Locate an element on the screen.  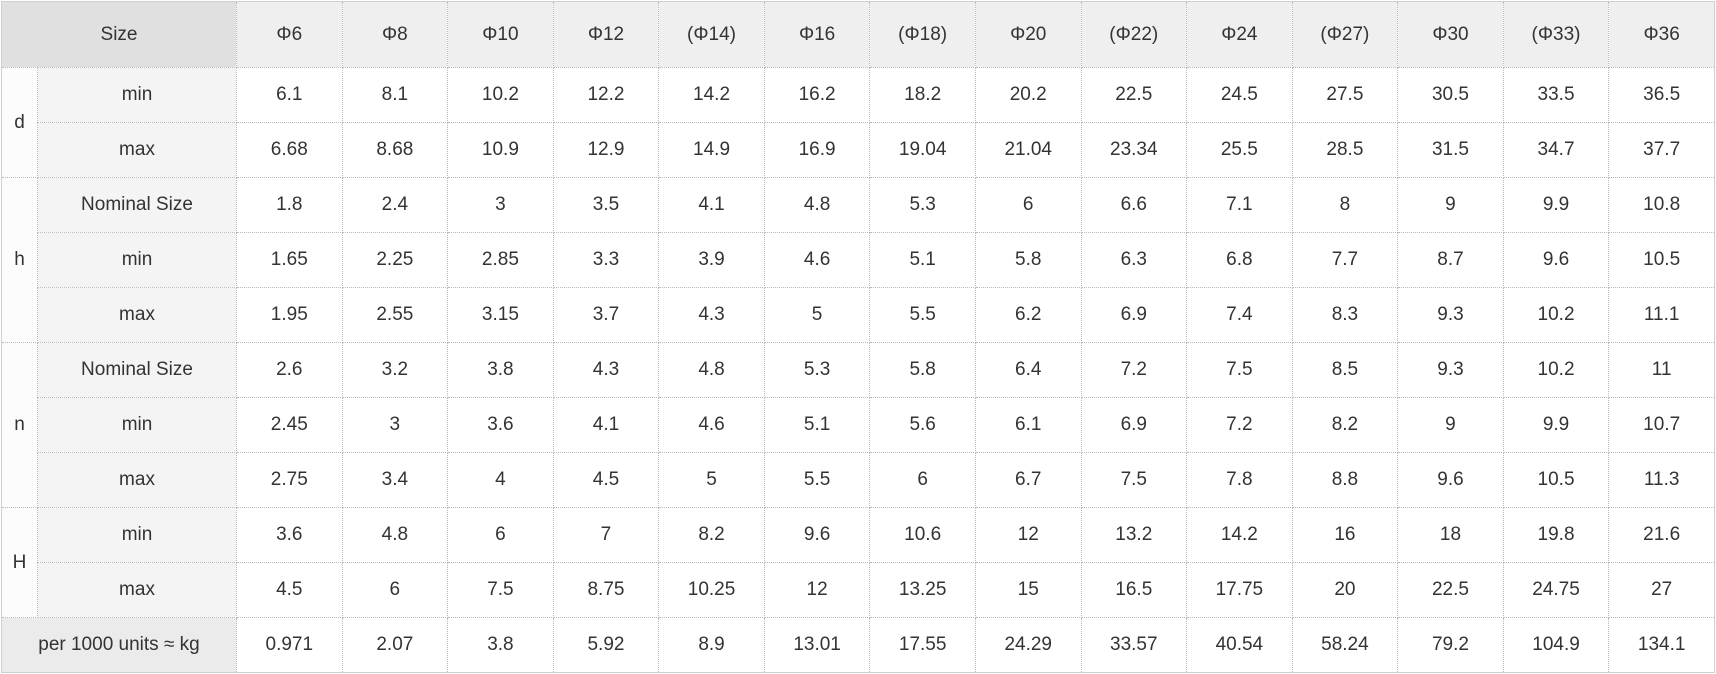
value-cell: 4.3 is located at coordinates (711, 315).